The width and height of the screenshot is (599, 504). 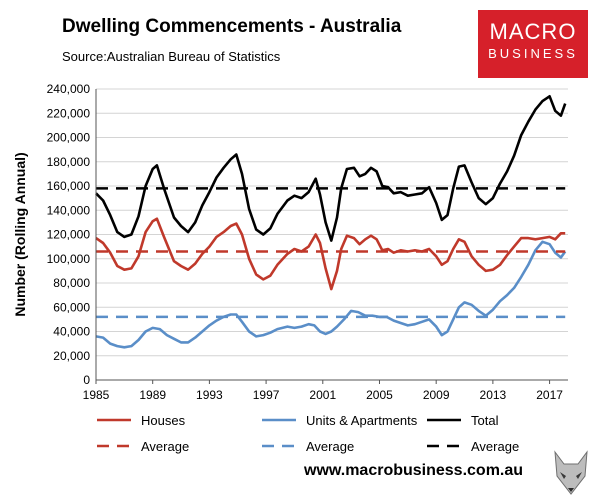 I want to click on y-tick-label: 200,000, so click(x=69, y=138).